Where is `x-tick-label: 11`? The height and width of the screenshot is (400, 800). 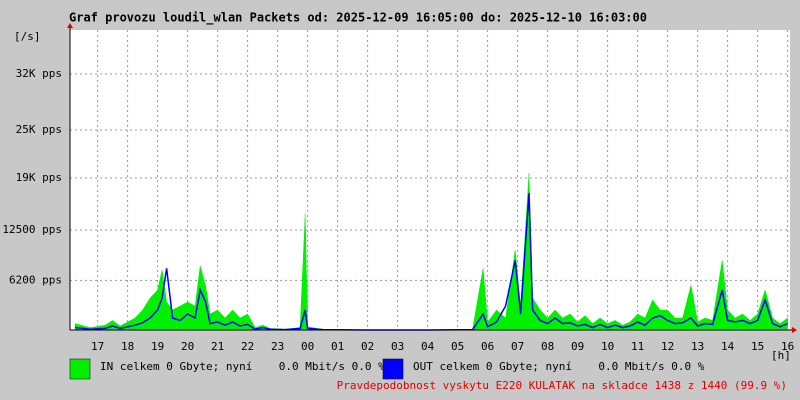 x-tick-label: 11 is located at coordinates (637, 346).